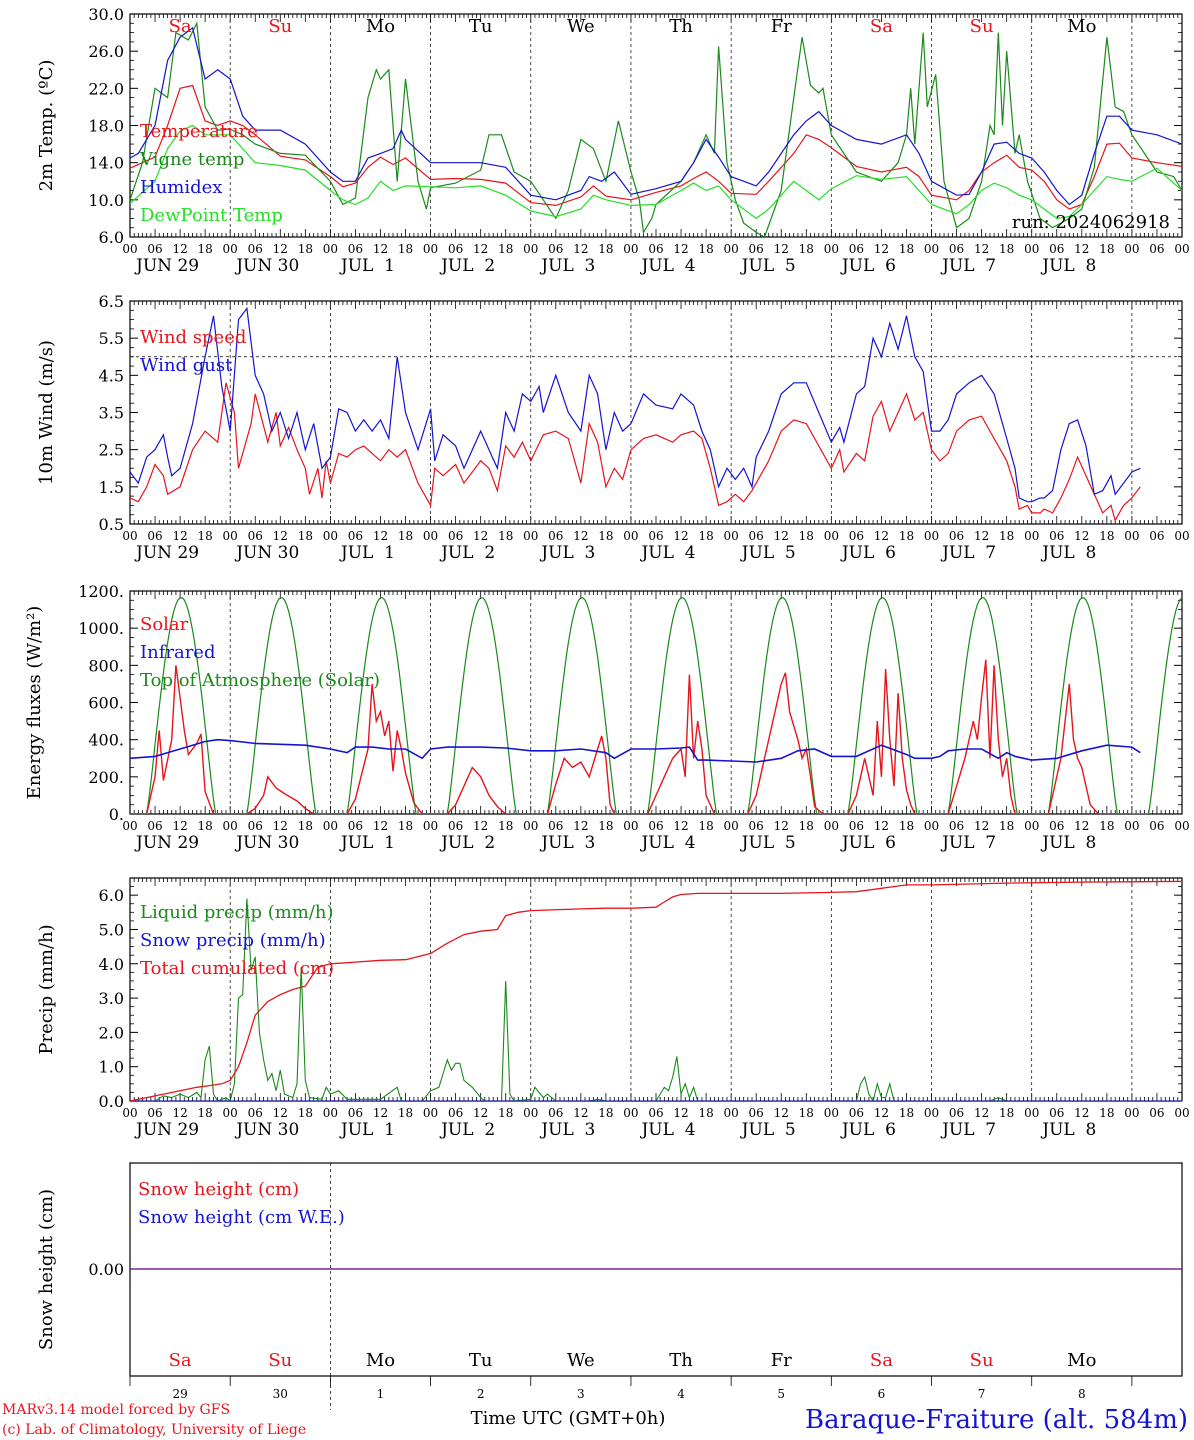 The height and width of the screenshot is (1440, 1194). What do you see at coordinates (667, 1130) in the screenshot?
I see `date-label: JUL 4` at bounding box center [667, 1130].